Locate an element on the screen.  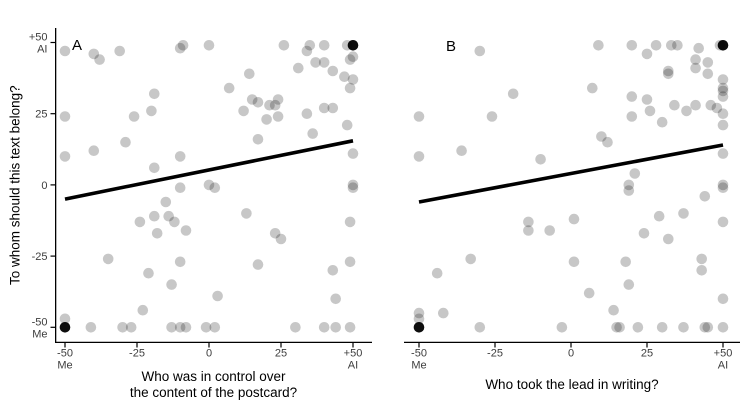
trend-line is located at coordinates (571, 173).